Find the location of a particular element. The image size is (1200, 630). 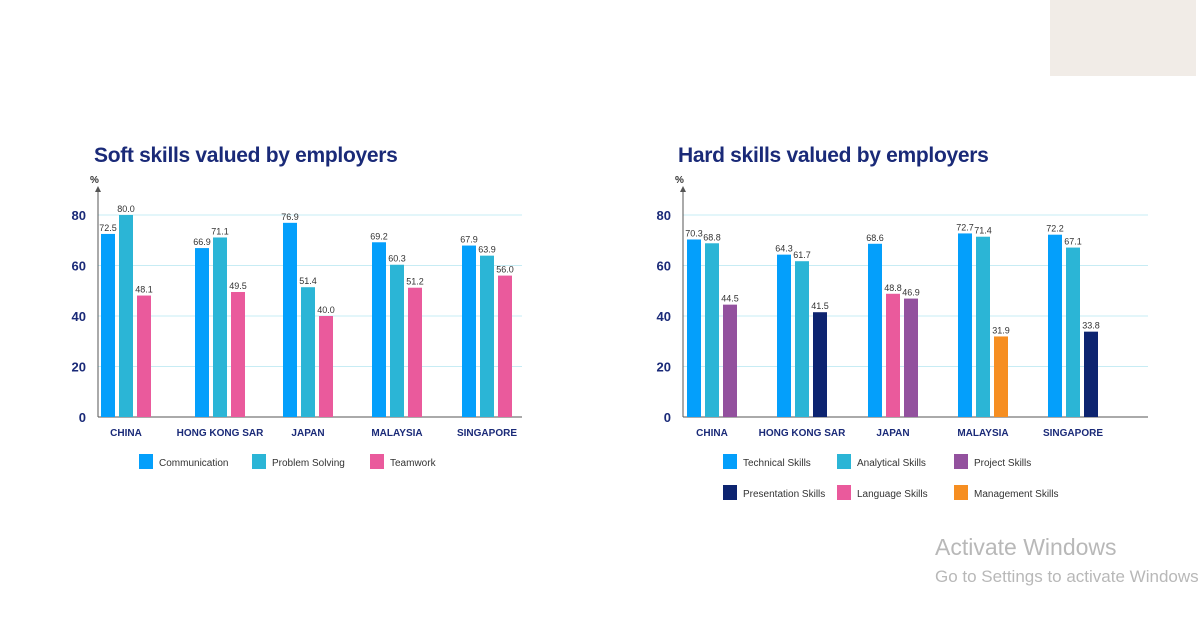

data-label: 67.1 is located at coordinates (1073, 242).